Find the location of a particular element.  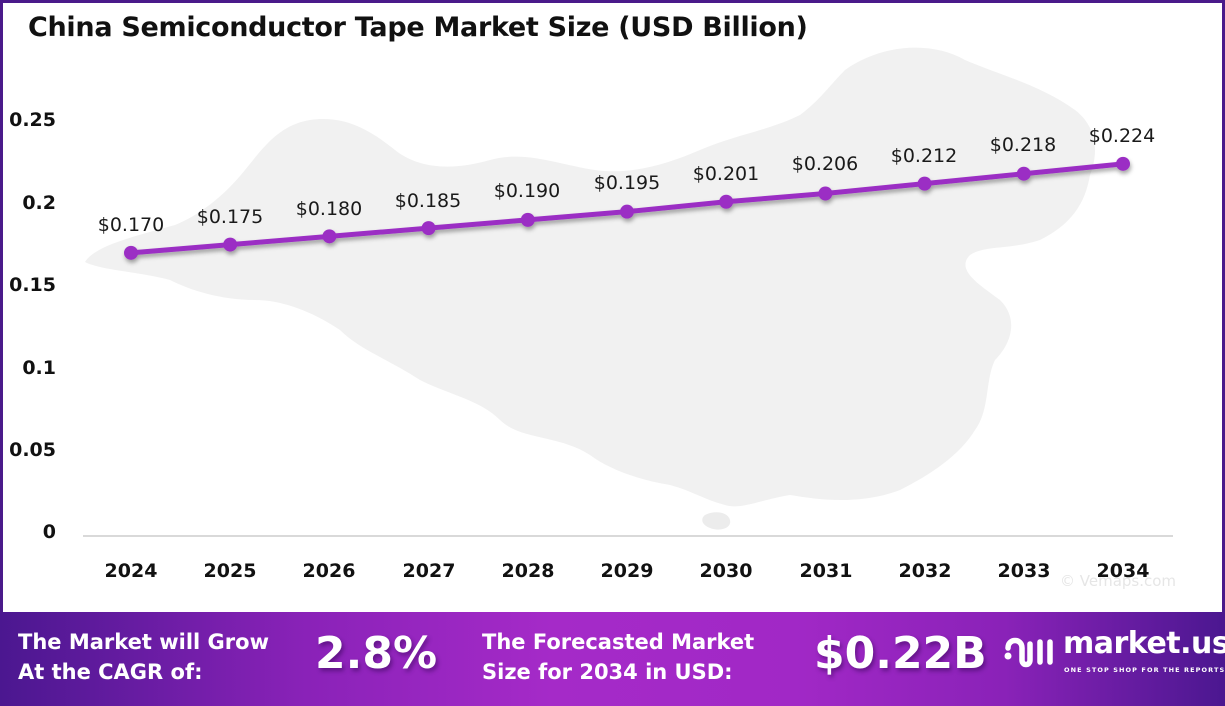

cagr-text-line2: At the CAGR of: is located at coordinates (110, 672).